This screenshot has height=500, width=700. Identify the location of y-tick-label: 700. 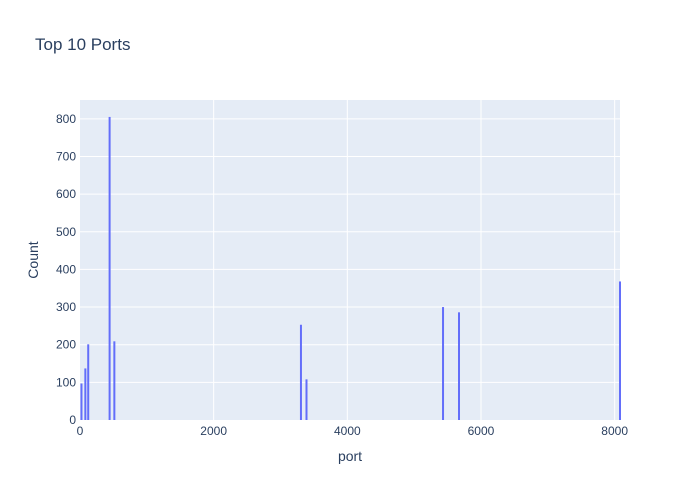
(66, 156).